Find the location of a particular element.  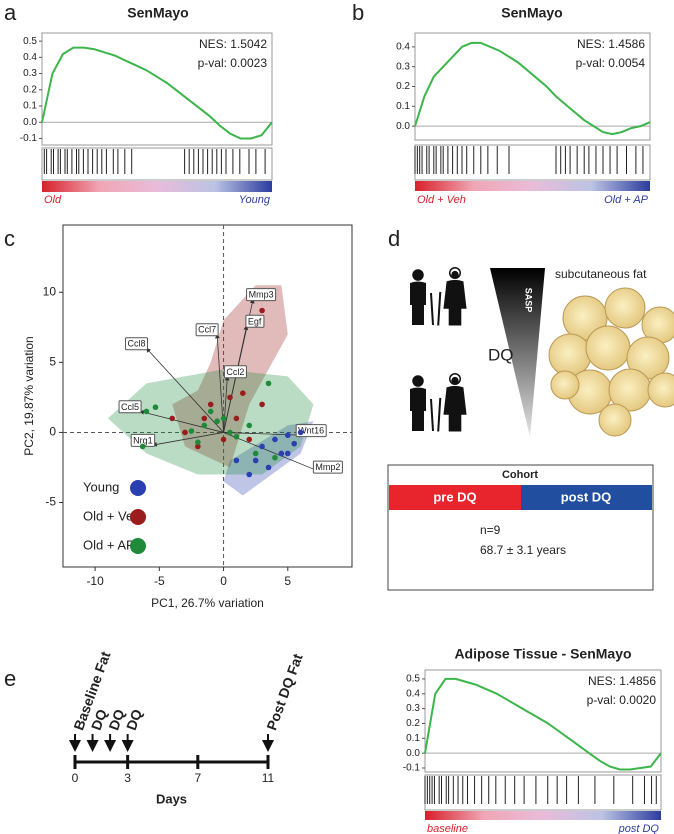

head is located at coordinates (418, 381).